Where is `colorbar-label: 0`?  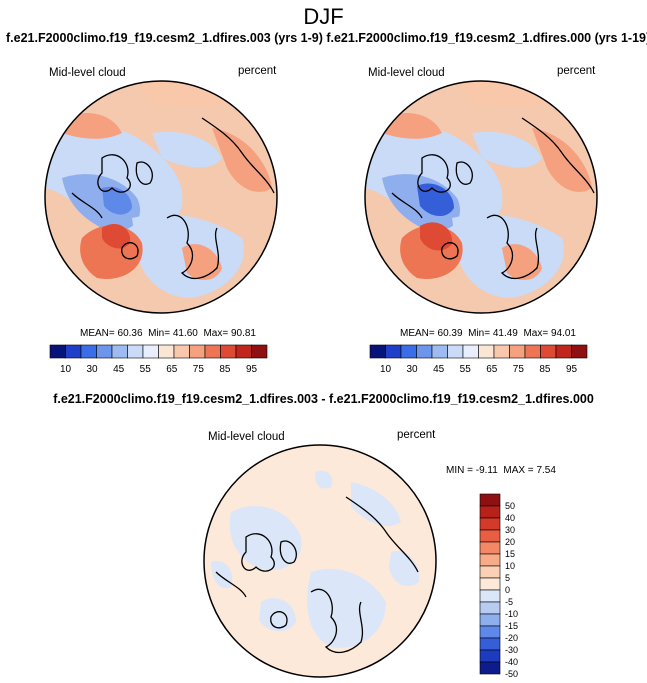 colorbar-label: 0 is located at coordinates (507, 590).